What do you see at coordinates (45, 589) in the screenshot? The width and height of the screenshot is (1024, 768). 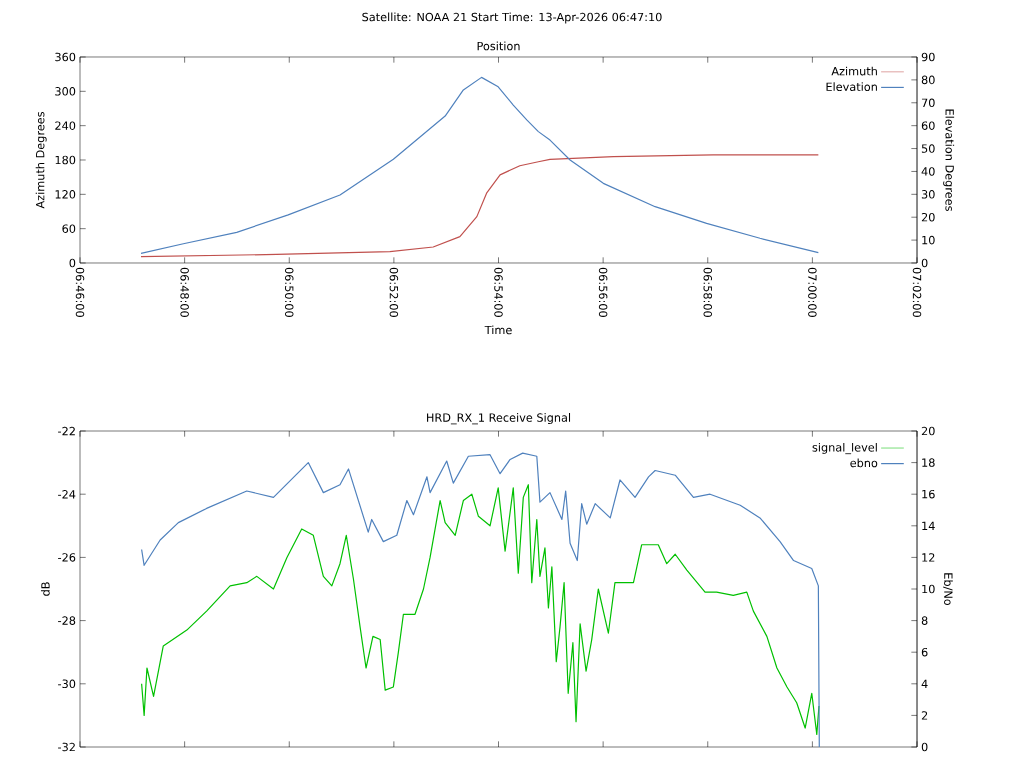 I see `y-axis-title: dB` at bounding box center [45, 589].